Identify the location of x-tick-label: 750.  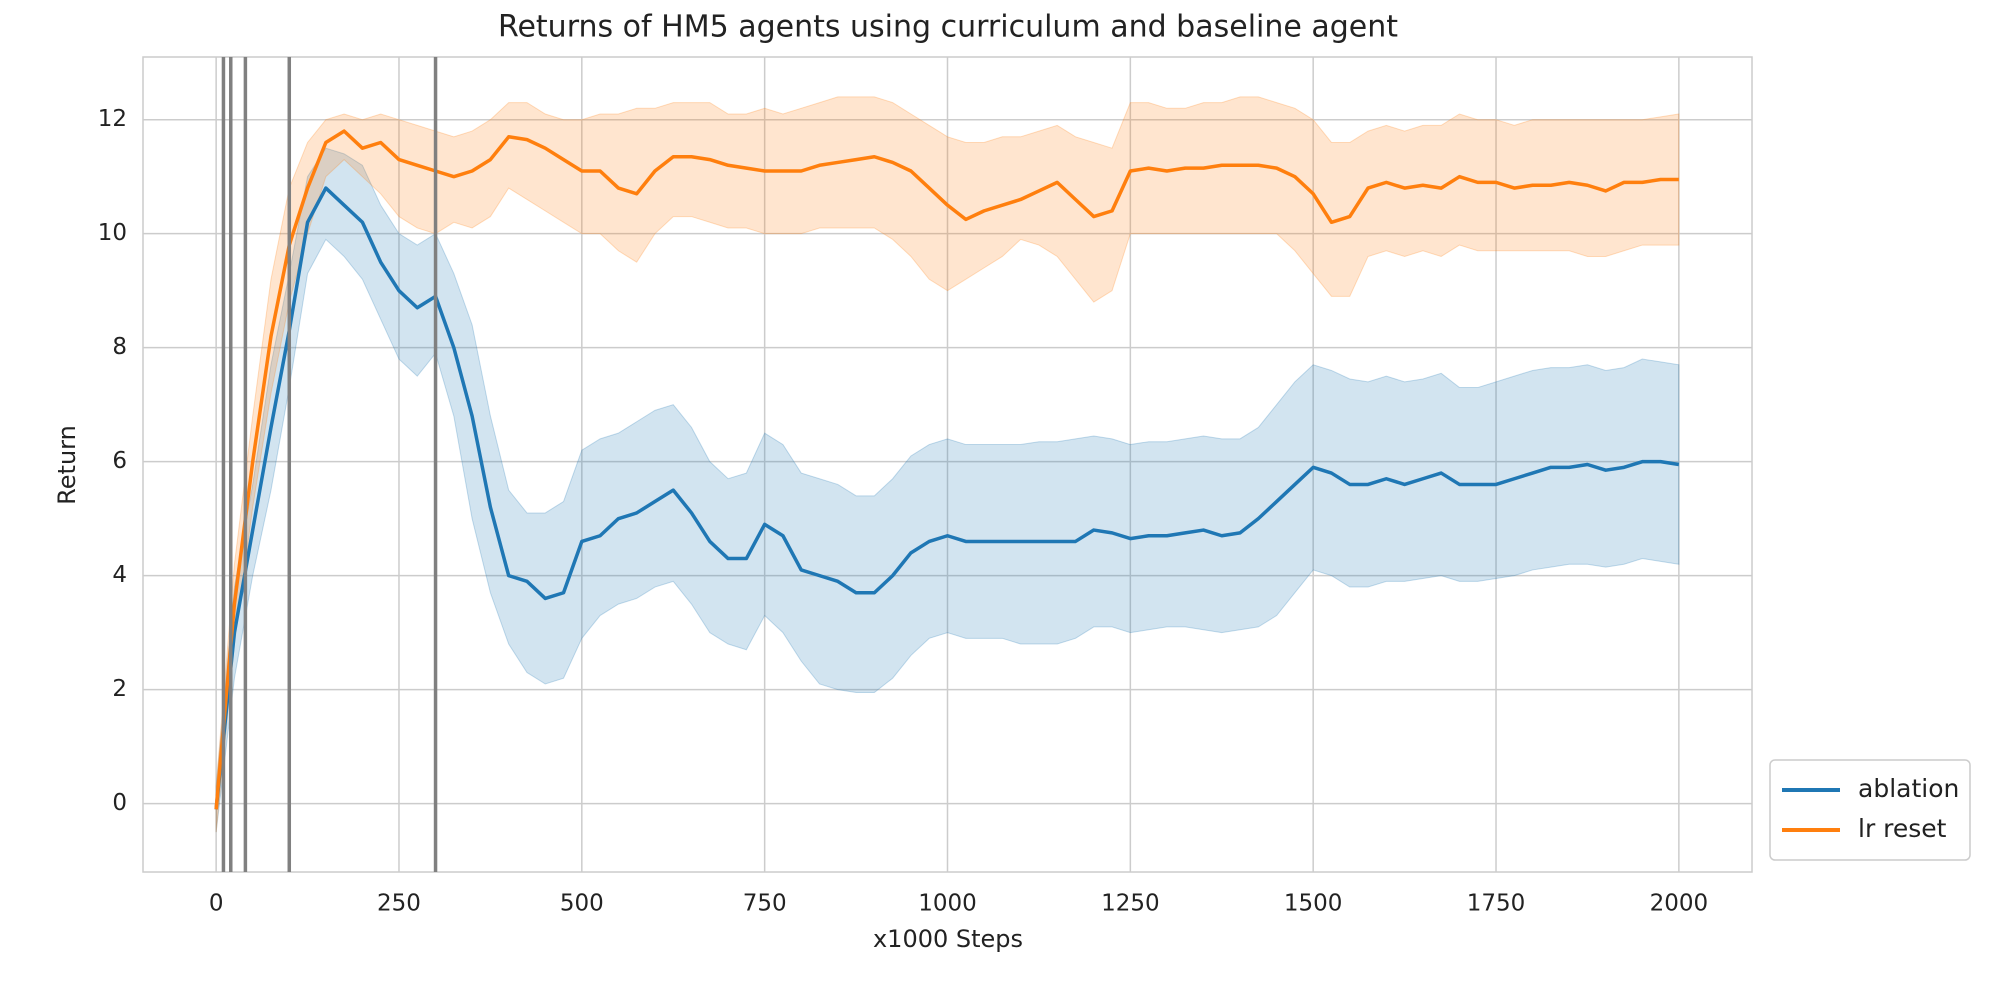
(765, 904).